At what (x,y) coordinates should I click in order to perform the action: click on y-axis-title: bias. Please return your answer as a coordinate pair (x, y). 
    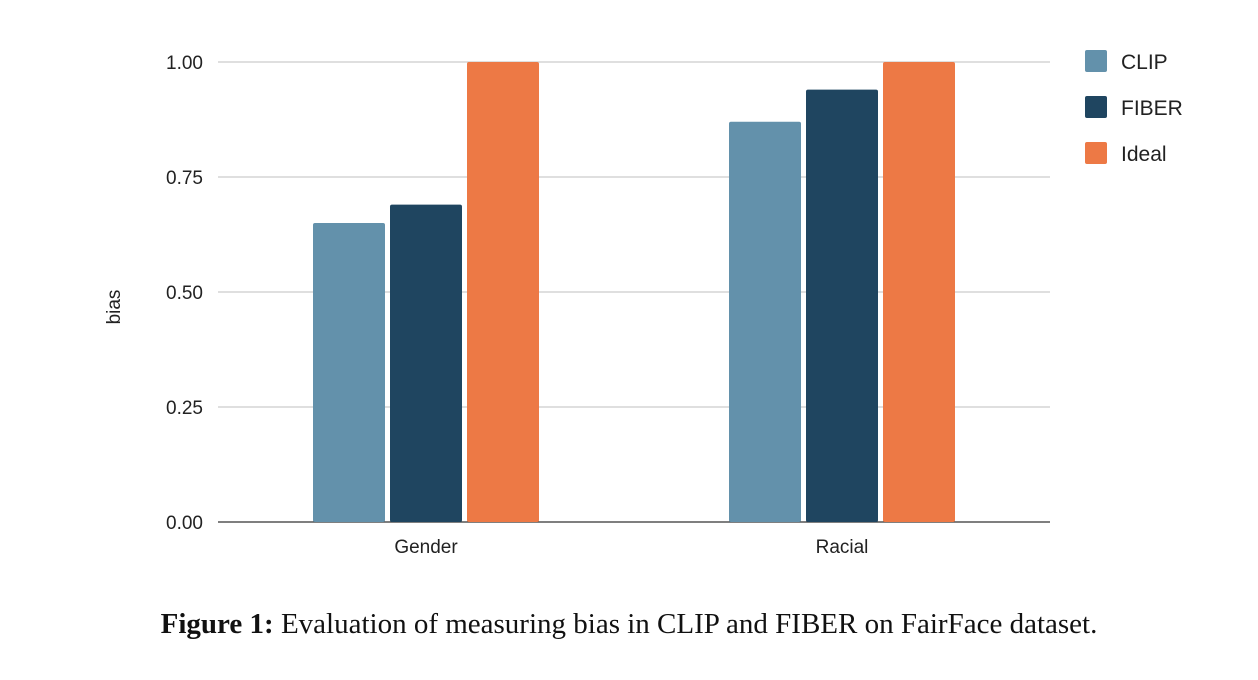
    Looking at the image, I should click on (114, 307).